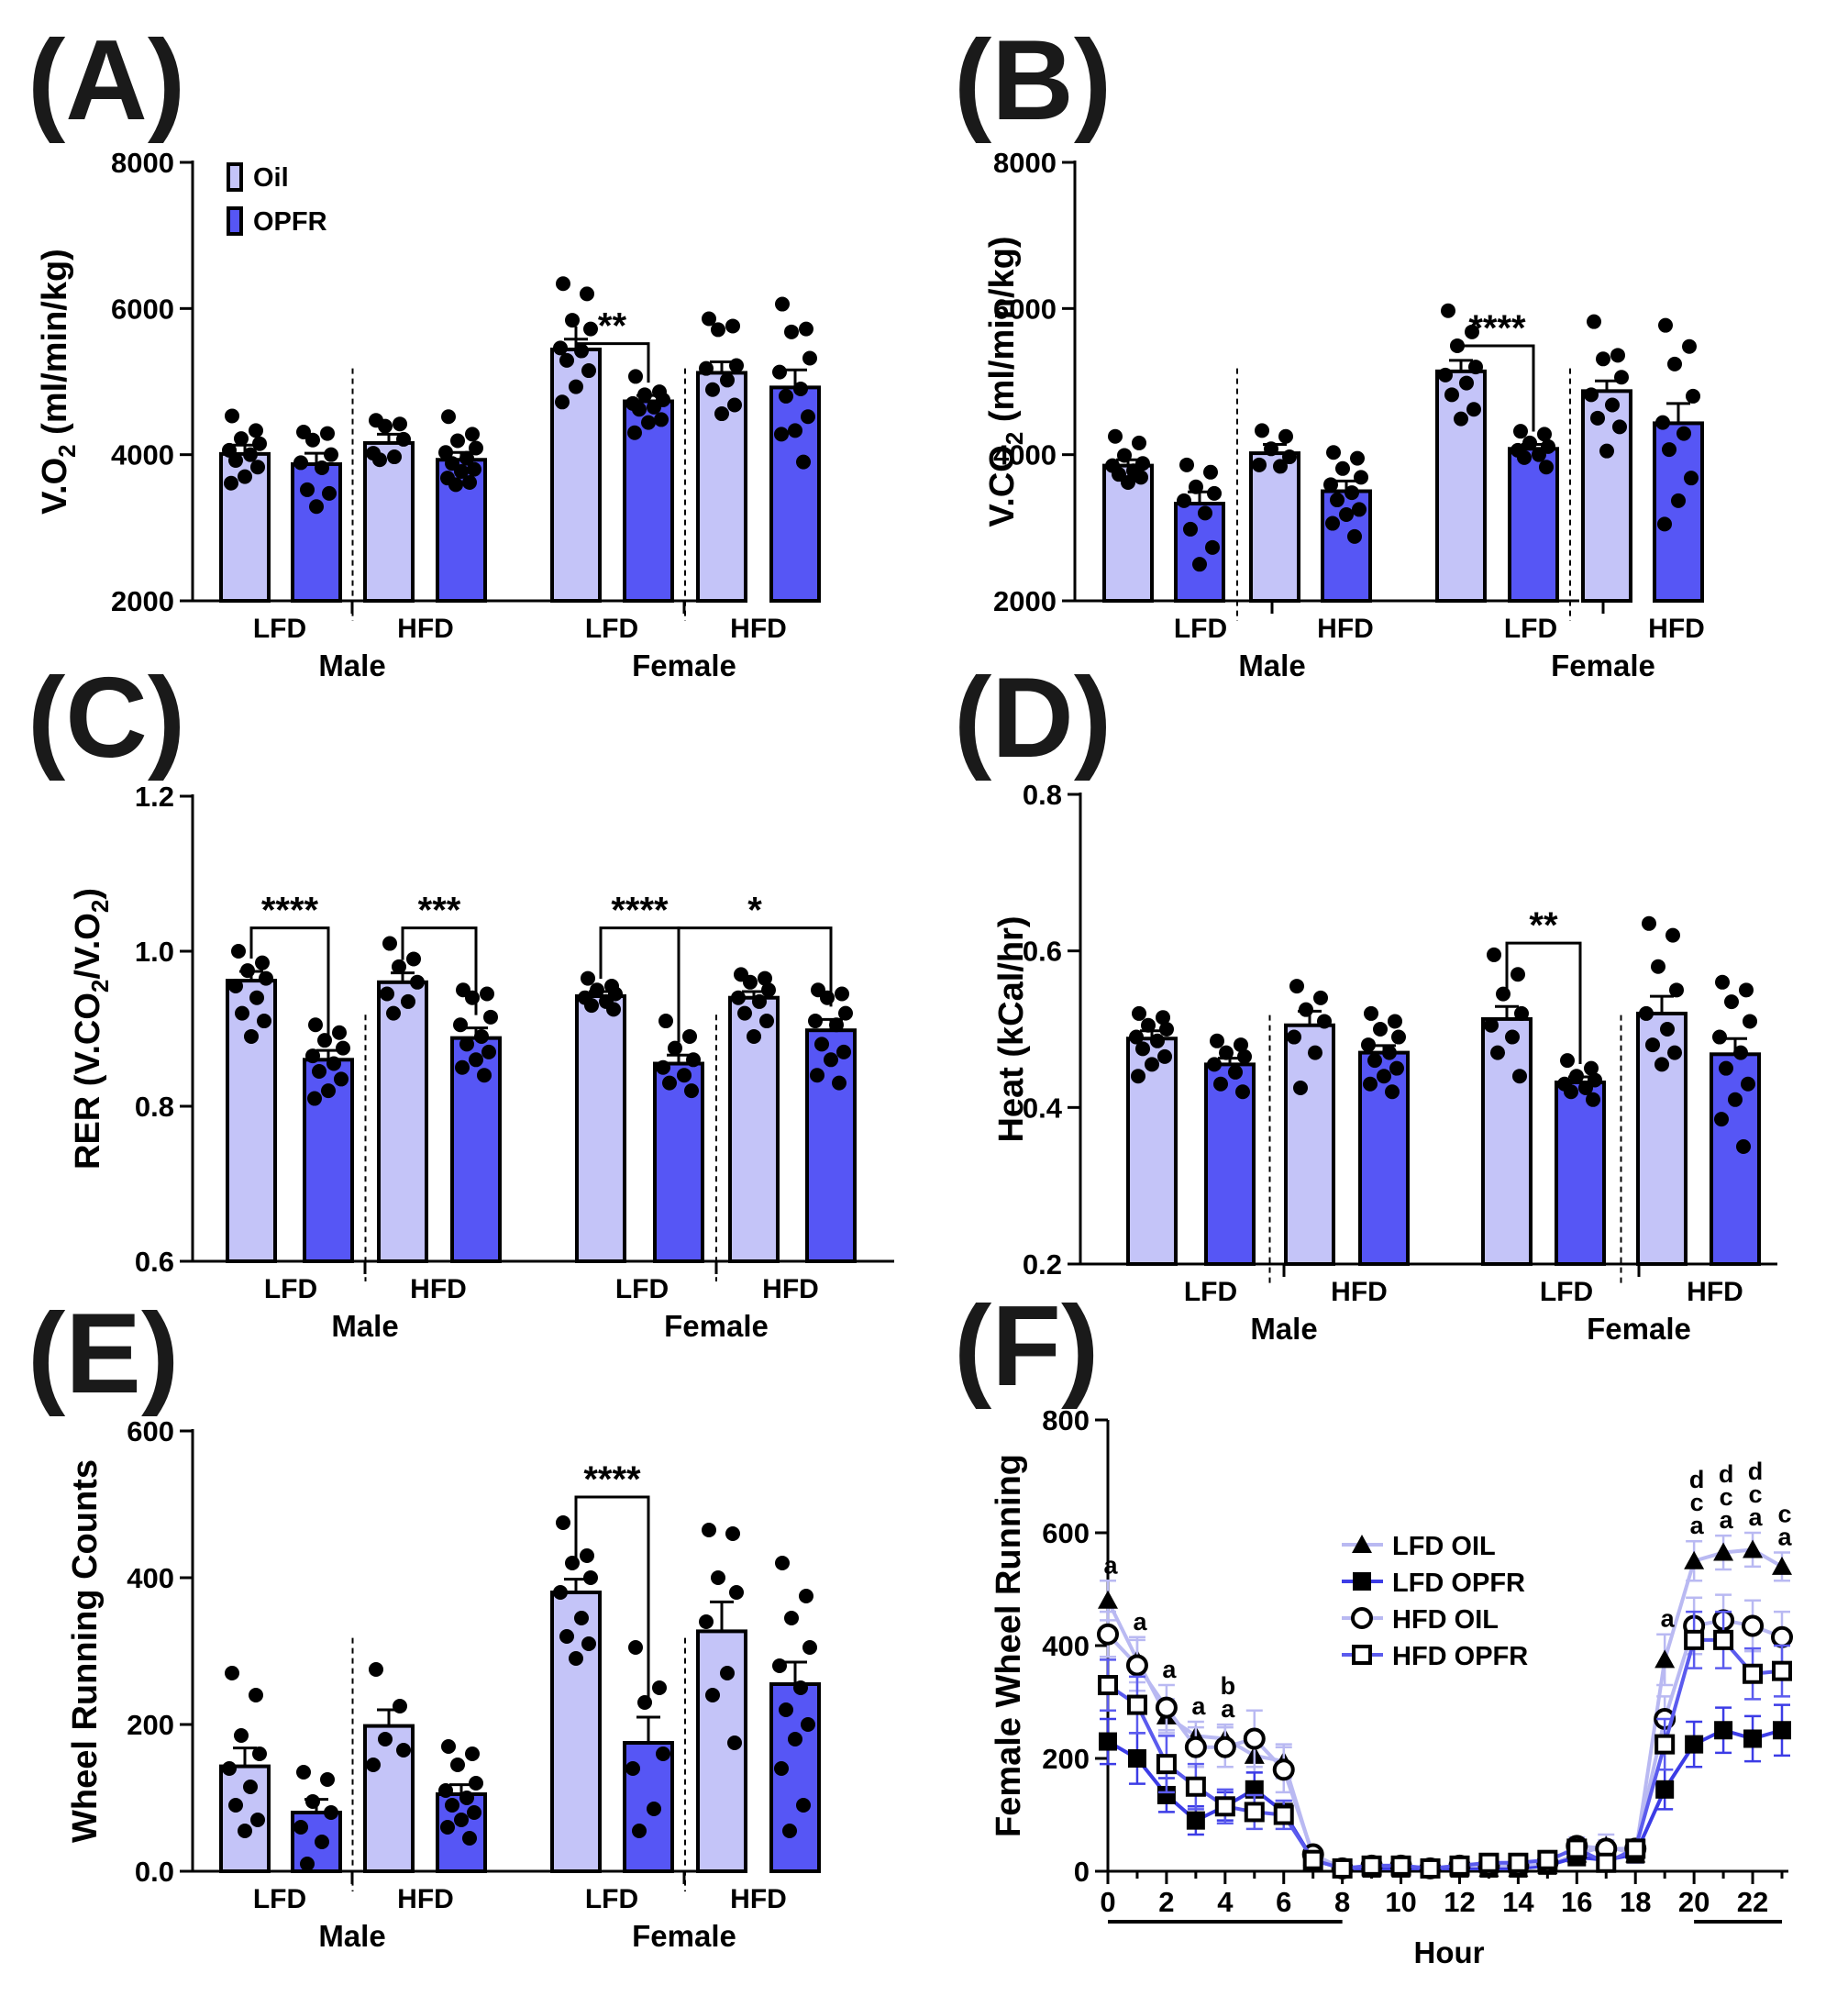 This screenshot has width=1848, height=1996. Describe the element at coordinates (1228, 1686) in the screenshot. I see `annotation-letter: b` at that location.